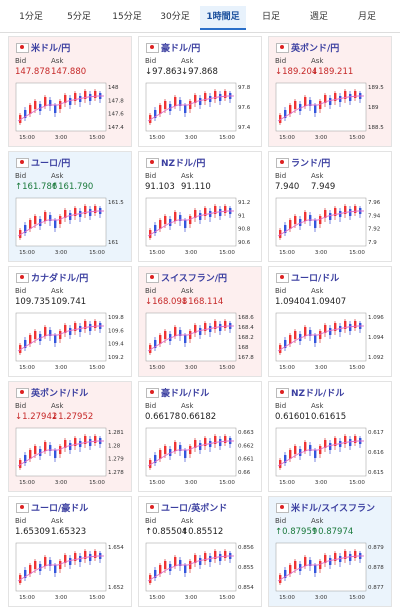 This screenshot has width=400, height=612. What do you see at coordinates (51, 164) in the screenshot?
I see `pair-title: ユーロ/円` at bounding box center [51, 164].